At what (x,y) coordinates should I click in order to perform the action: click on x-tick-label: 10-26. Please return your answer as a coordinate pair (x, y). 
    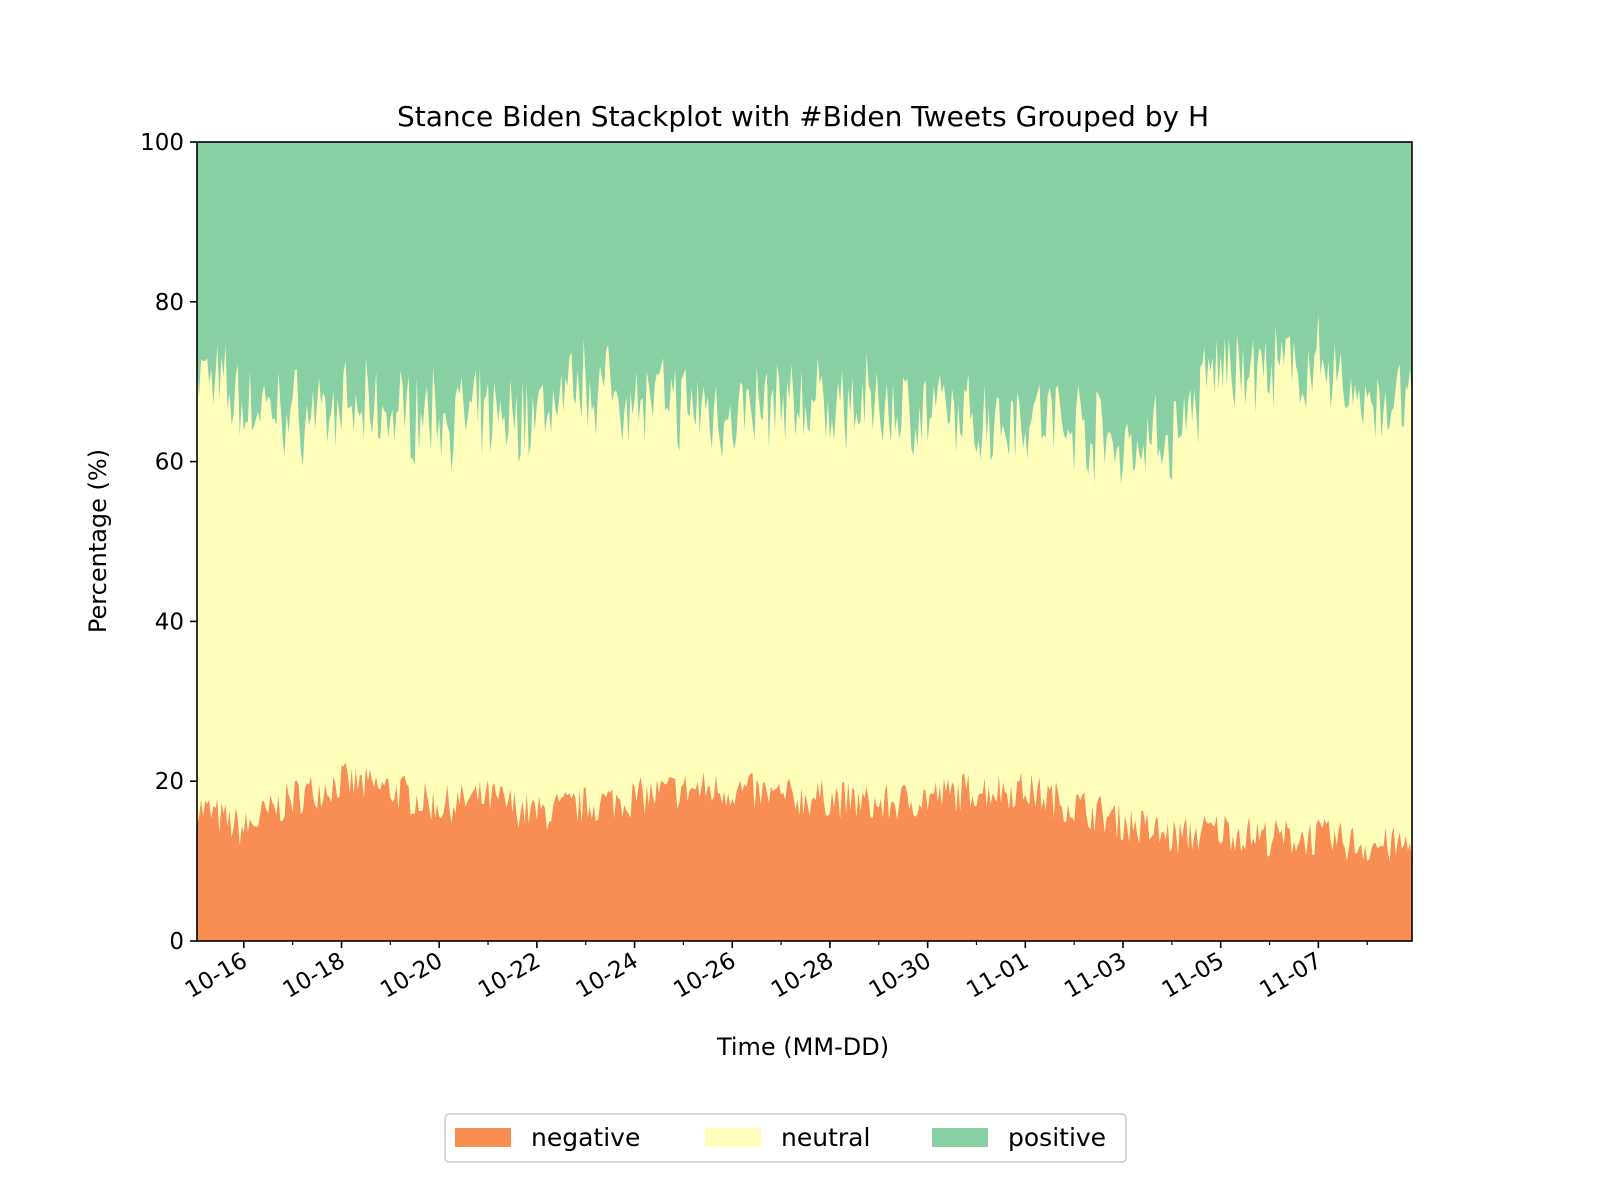
    Looking at the image, I should click on (704, 976).